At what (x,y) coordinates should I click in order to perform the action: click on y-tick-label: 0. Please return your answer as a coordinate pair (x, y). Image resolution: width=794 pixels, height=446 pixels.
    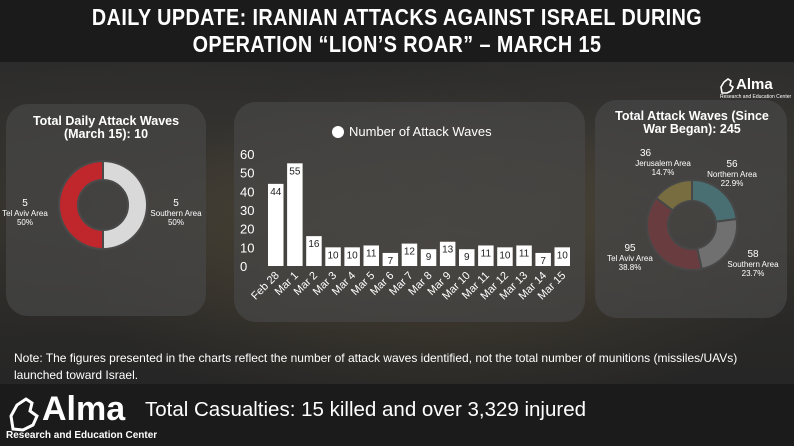
    Looking at the image, I should click on (243, 266).